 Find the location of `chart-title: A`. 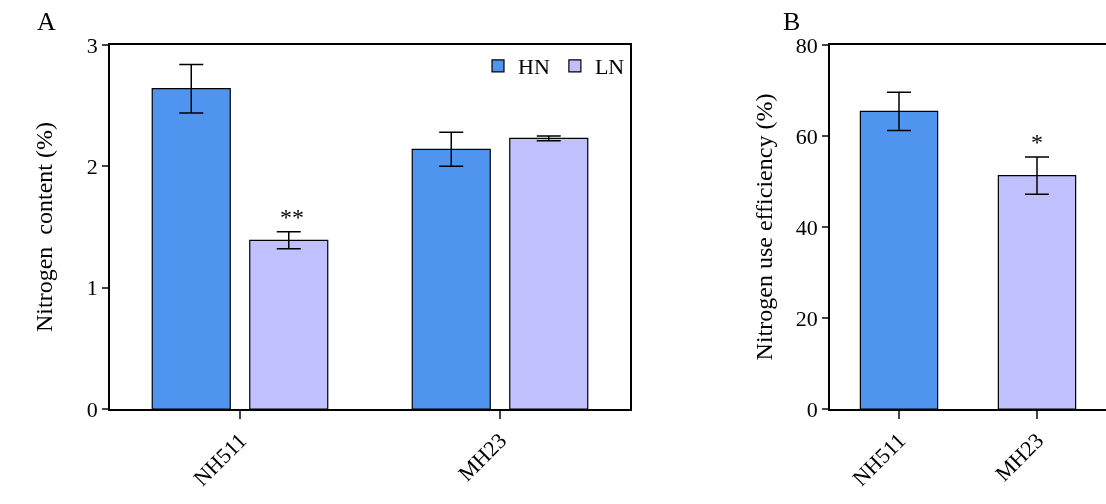

chart-title: A is located at coordinates (46, 21).